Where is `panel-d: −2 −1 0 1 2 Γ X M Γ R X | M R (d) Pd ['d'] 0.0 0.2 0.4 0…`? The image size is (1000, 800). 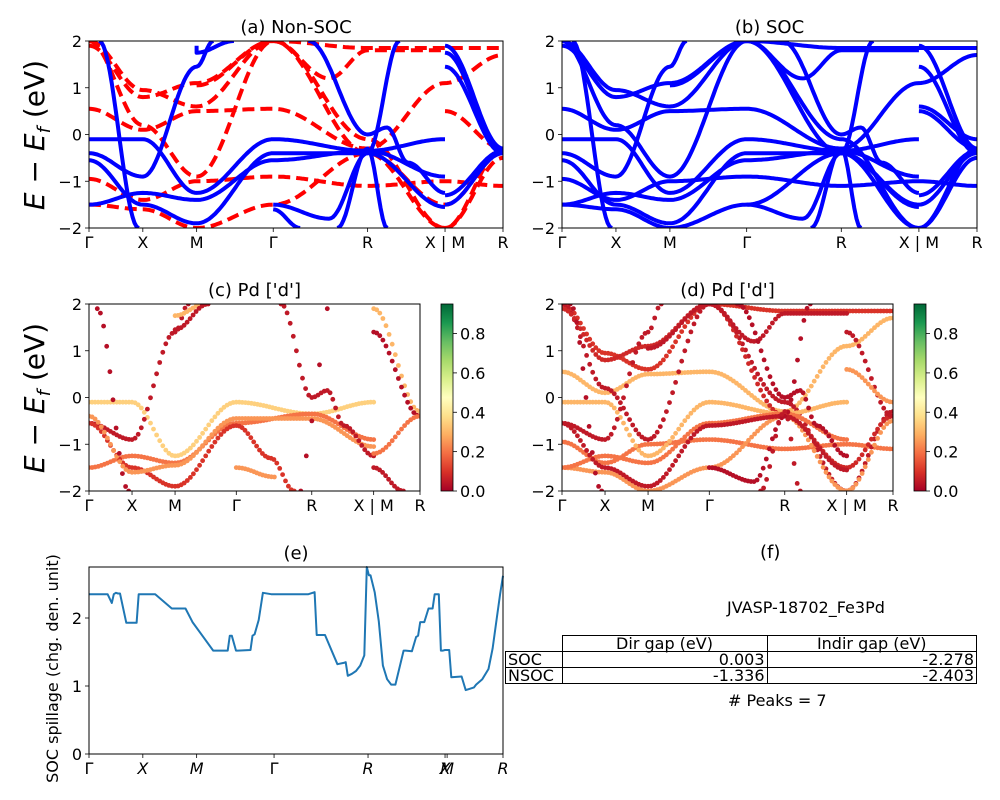 panel-d: −2 −1 0 1 2 Γ X M Γ R X | M R (d) Pd ['d'] 0.0 0.2 0.4 0… is located at coordinates (744, 397).